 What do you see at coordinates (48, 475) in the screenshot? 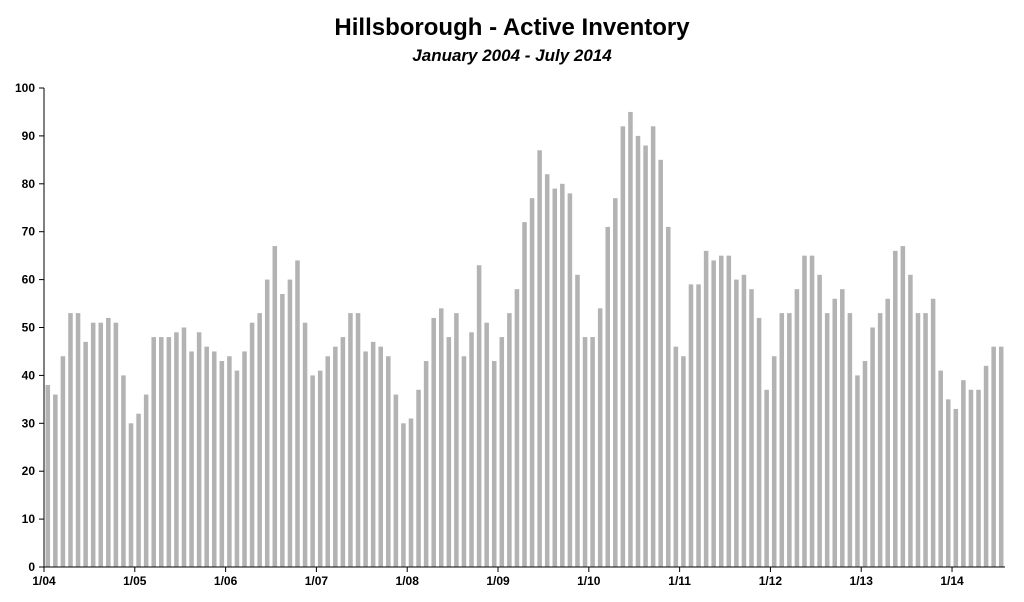
I see `bar-1/04` at bounding box center [48, 475].